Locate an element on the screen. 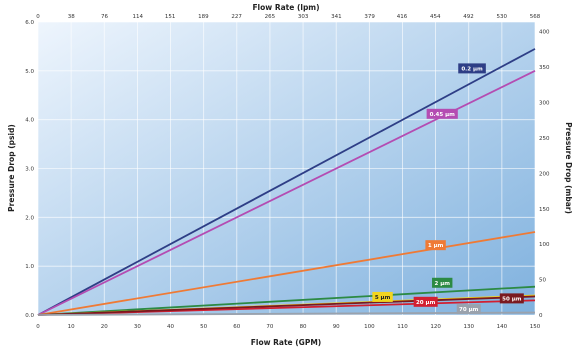 Image resolution: width=575 pixels, height=351 pixels. top-x-tick-label: 76 is located at coordinates (104, 17).